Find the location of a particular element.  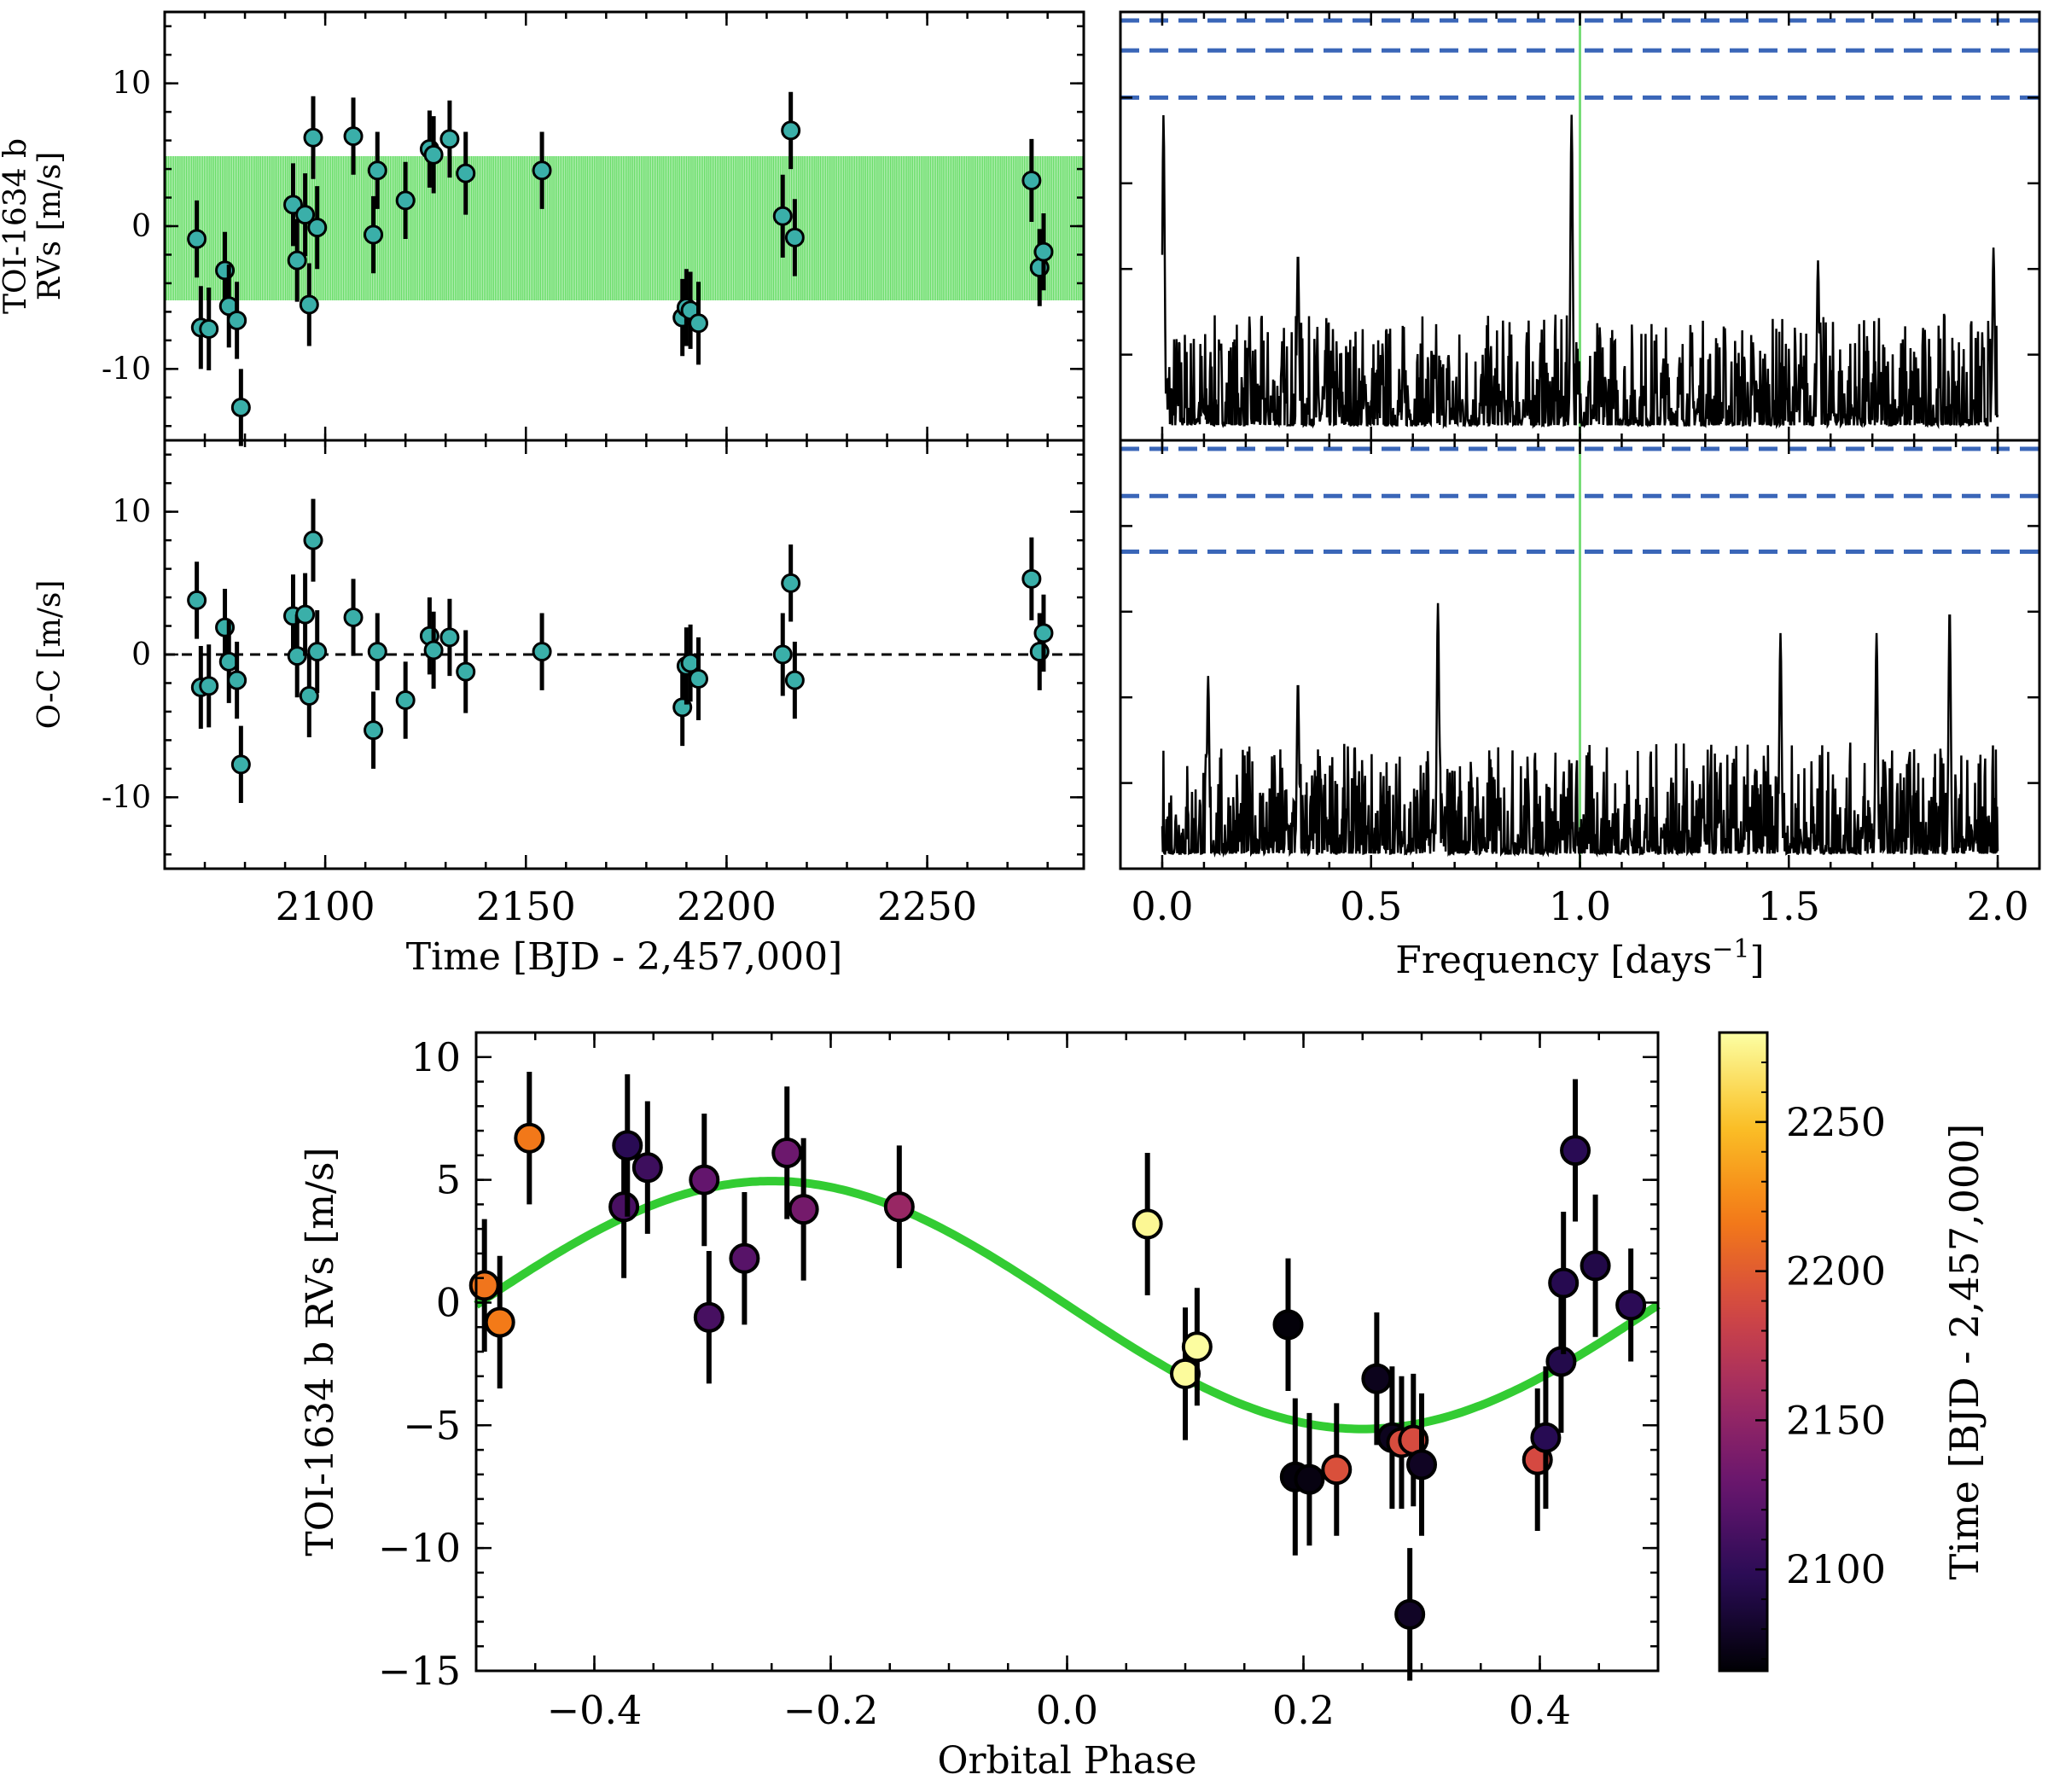

y-tick-label: 5 is located at coordinates (449, 1180).